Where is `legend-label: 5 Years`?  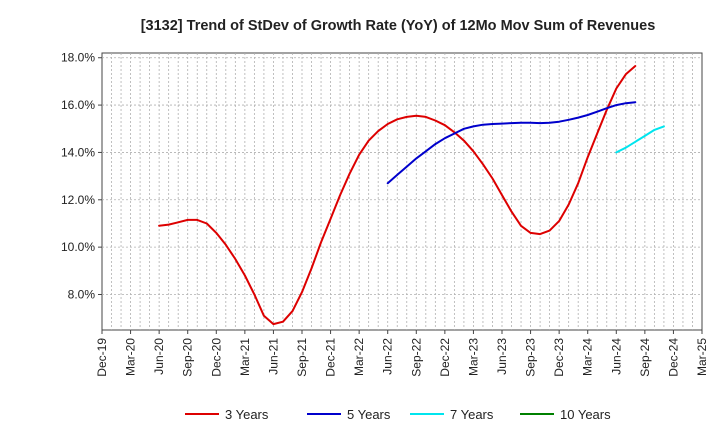 legend-label: 5 Years is located at coordinates (369, 414).